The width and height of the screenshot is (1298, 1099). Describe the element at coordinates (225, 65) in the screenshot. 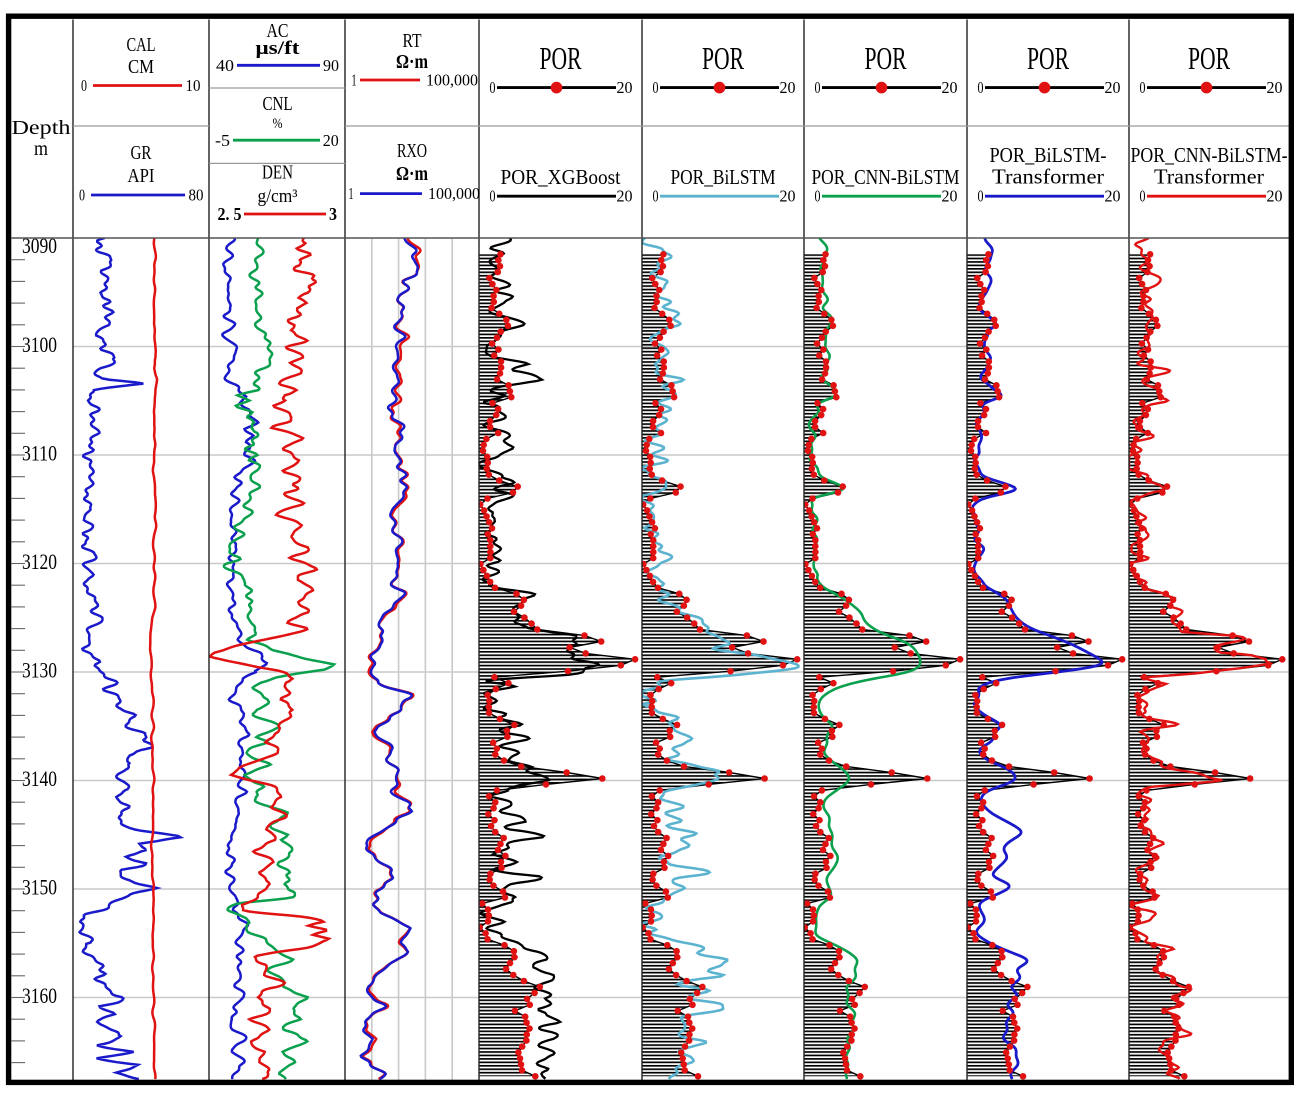

I see `svg-text: 40` at that location.